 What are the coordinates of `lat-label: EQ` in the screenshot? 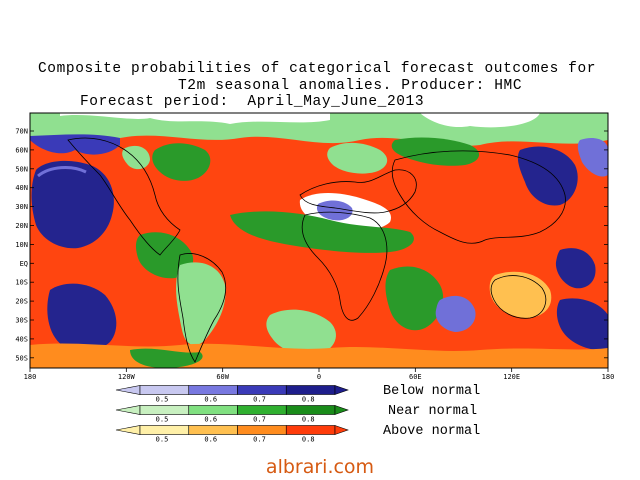 It's located at (24, 264).